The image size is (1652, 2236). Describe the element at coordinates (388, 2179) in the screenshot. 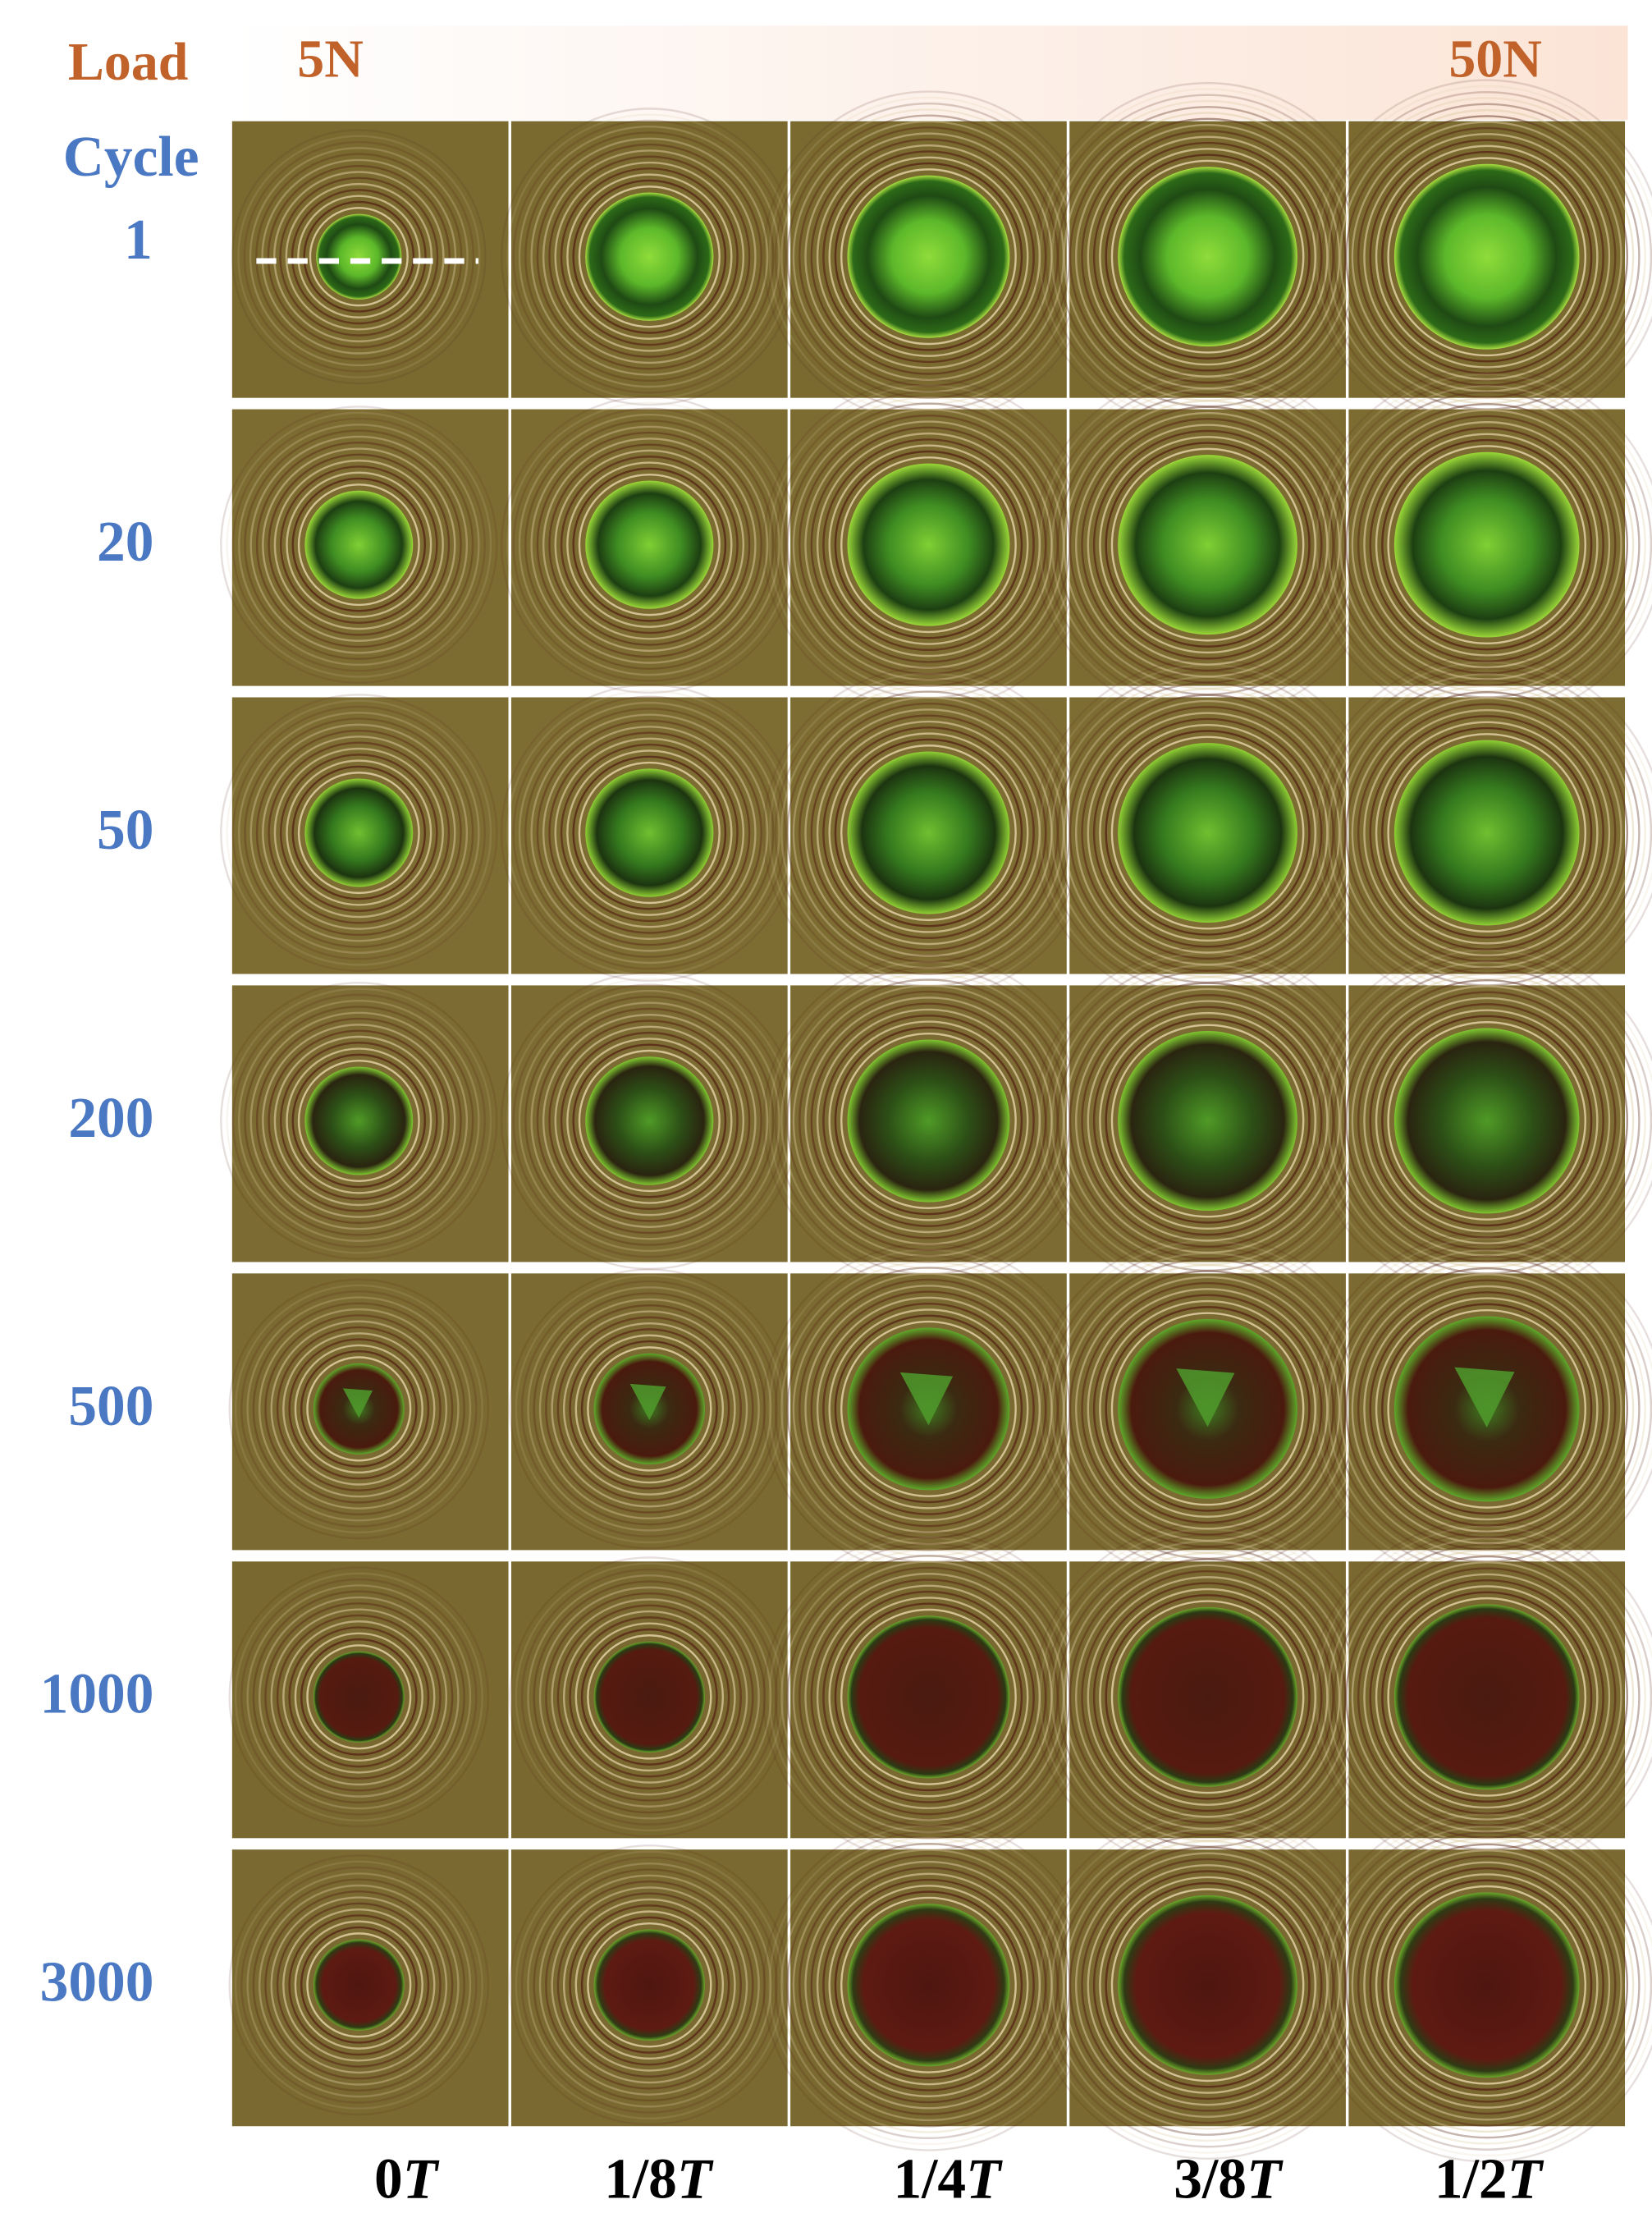

I see `phase-fraction: 0` at that location.